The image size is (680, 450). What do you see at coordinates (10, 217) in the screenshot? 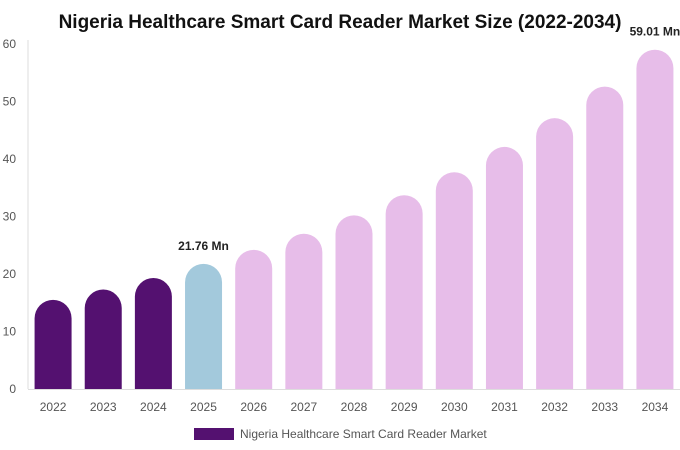
I see `y-tick-label: 30` at bounding box center [10, 217].